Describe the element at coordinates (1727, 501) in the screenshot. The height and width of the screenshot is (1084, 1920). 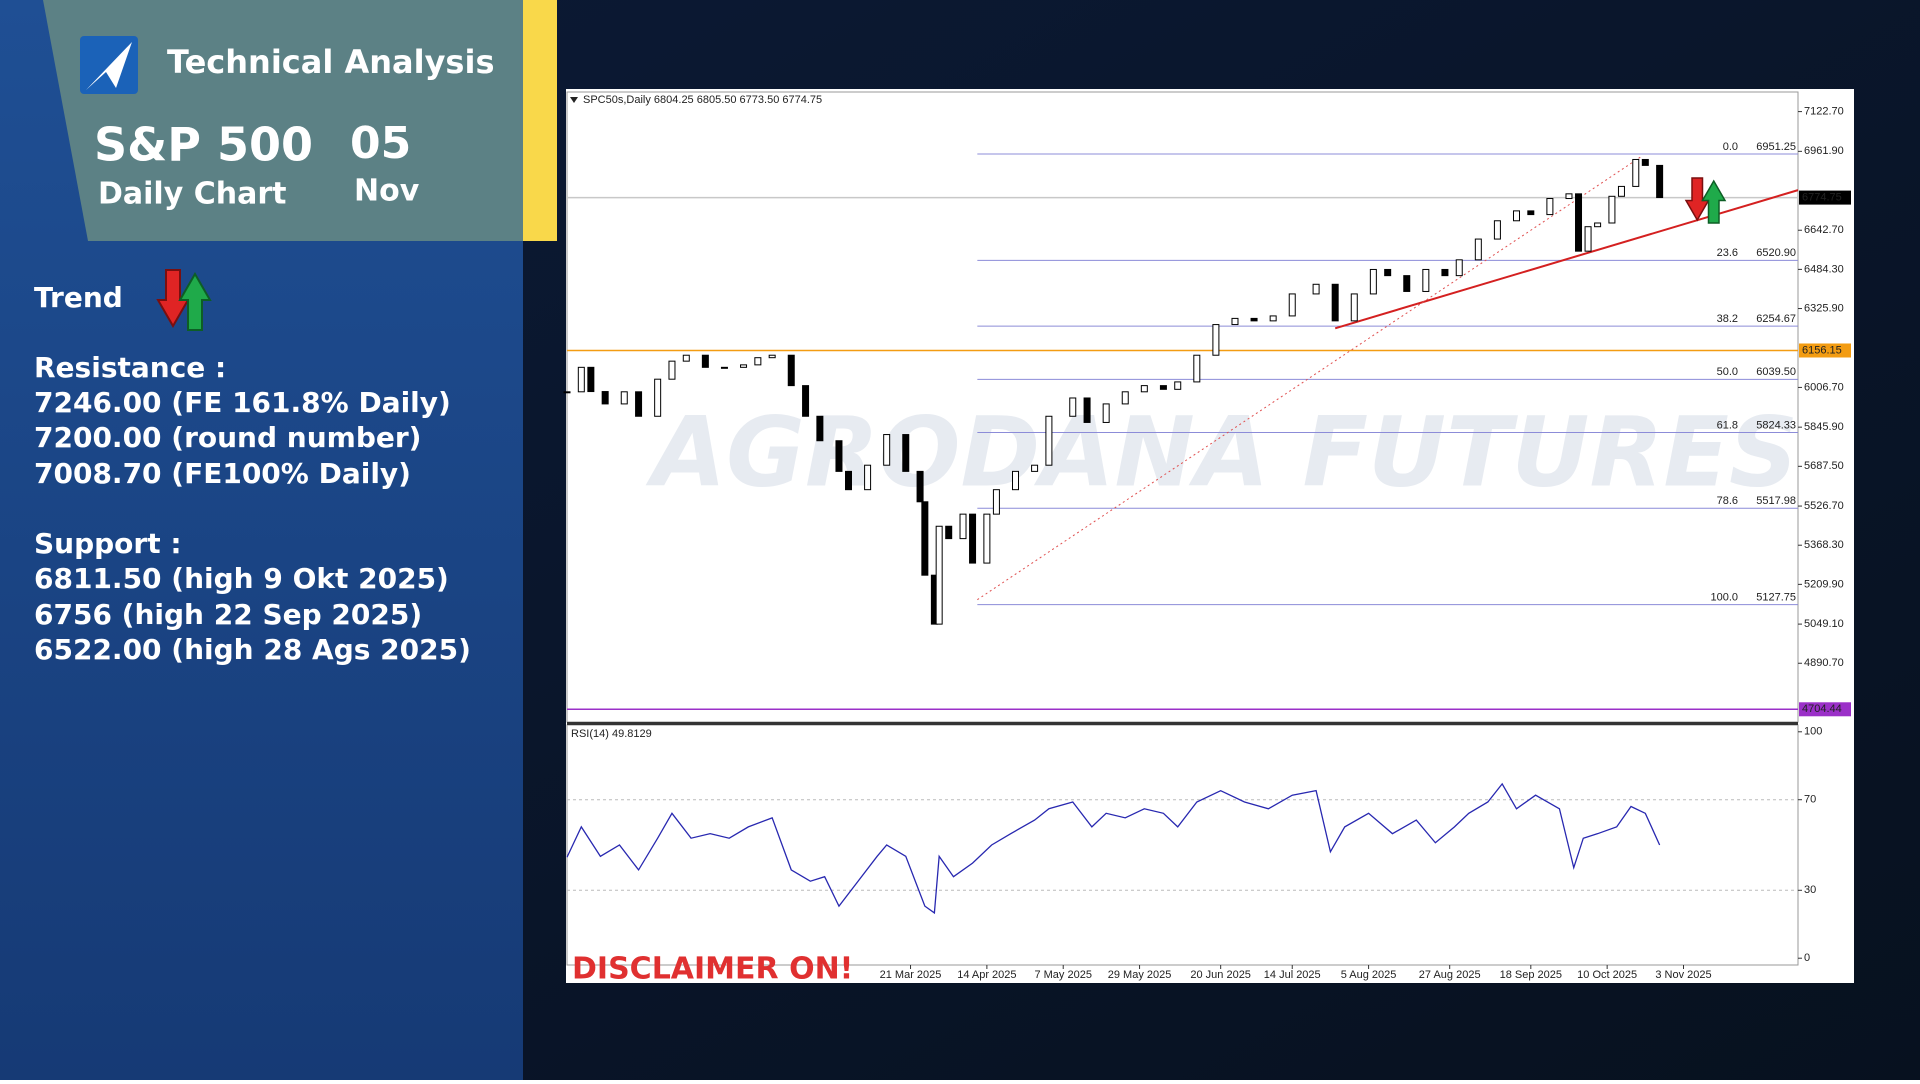
I see `fib-ratio: 78.6` at that location.